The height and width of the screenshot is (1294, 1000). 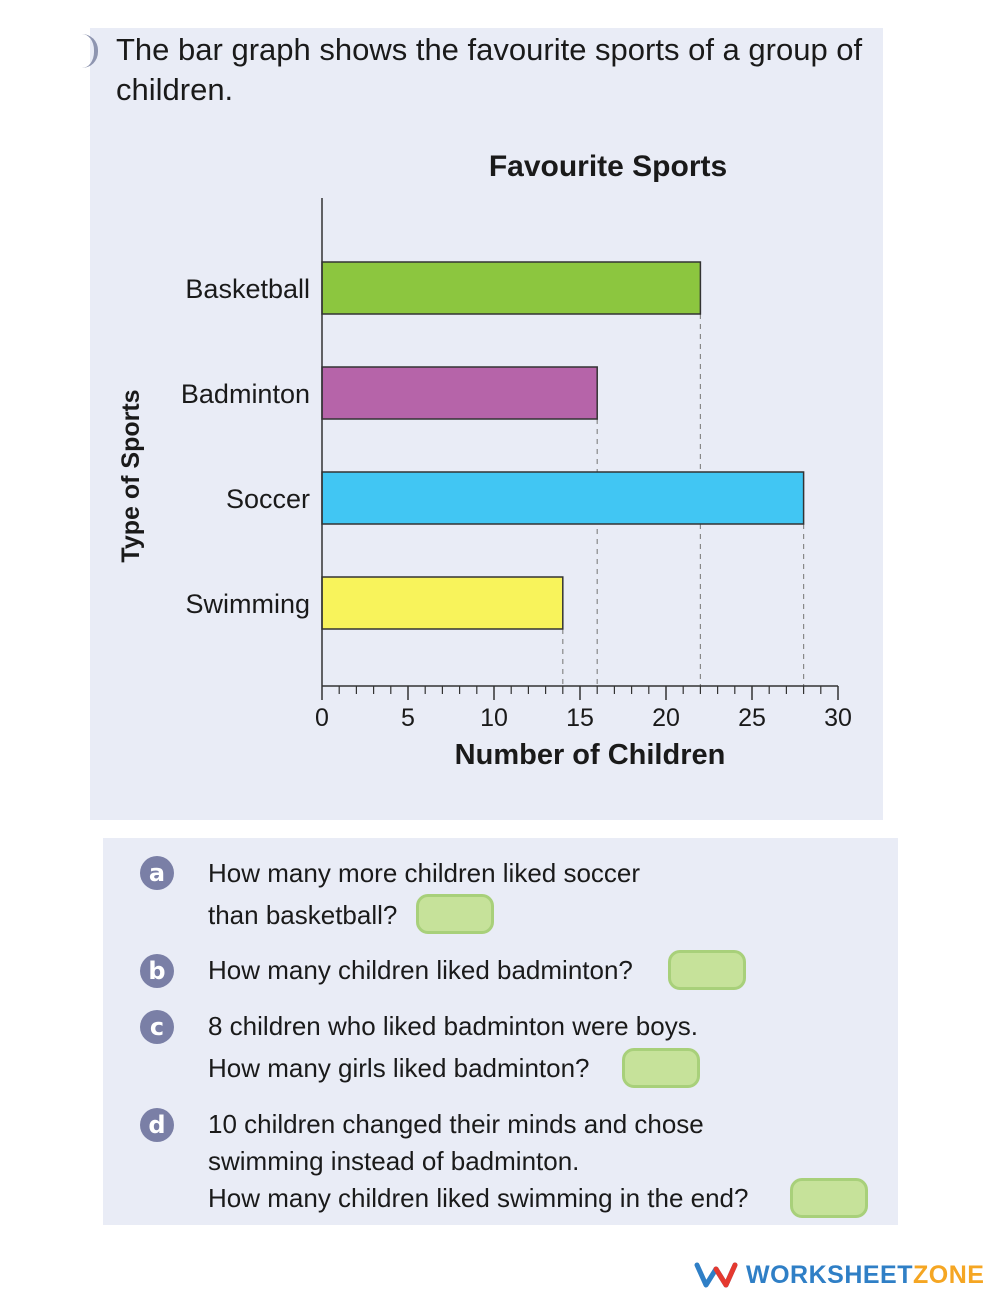 What do you see at coordinates (322, 718) in the screenshot?
I see `x-tick-label-0: 0` at bounding box center [322, 718].